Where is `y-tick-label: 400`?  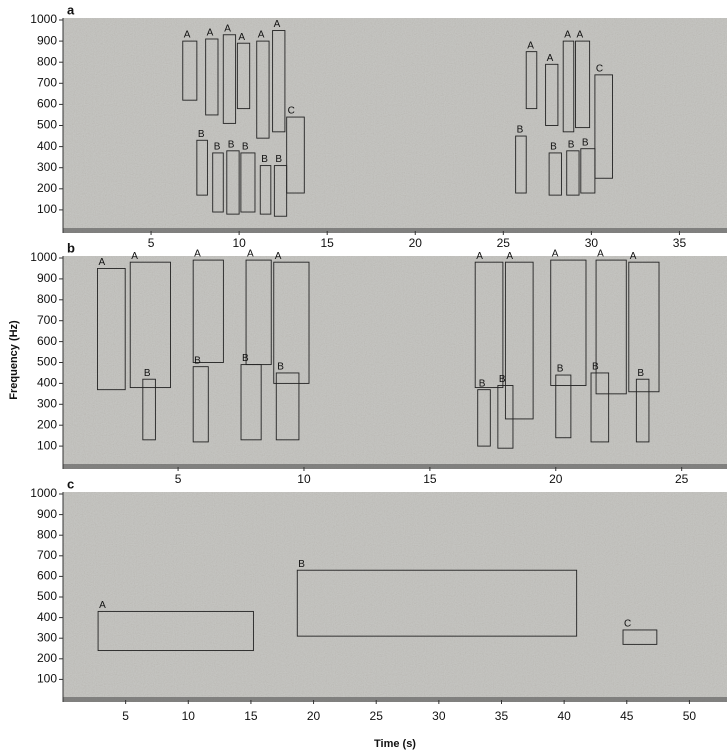
y-tick-label: 400 is located at coordinates (47, 146).